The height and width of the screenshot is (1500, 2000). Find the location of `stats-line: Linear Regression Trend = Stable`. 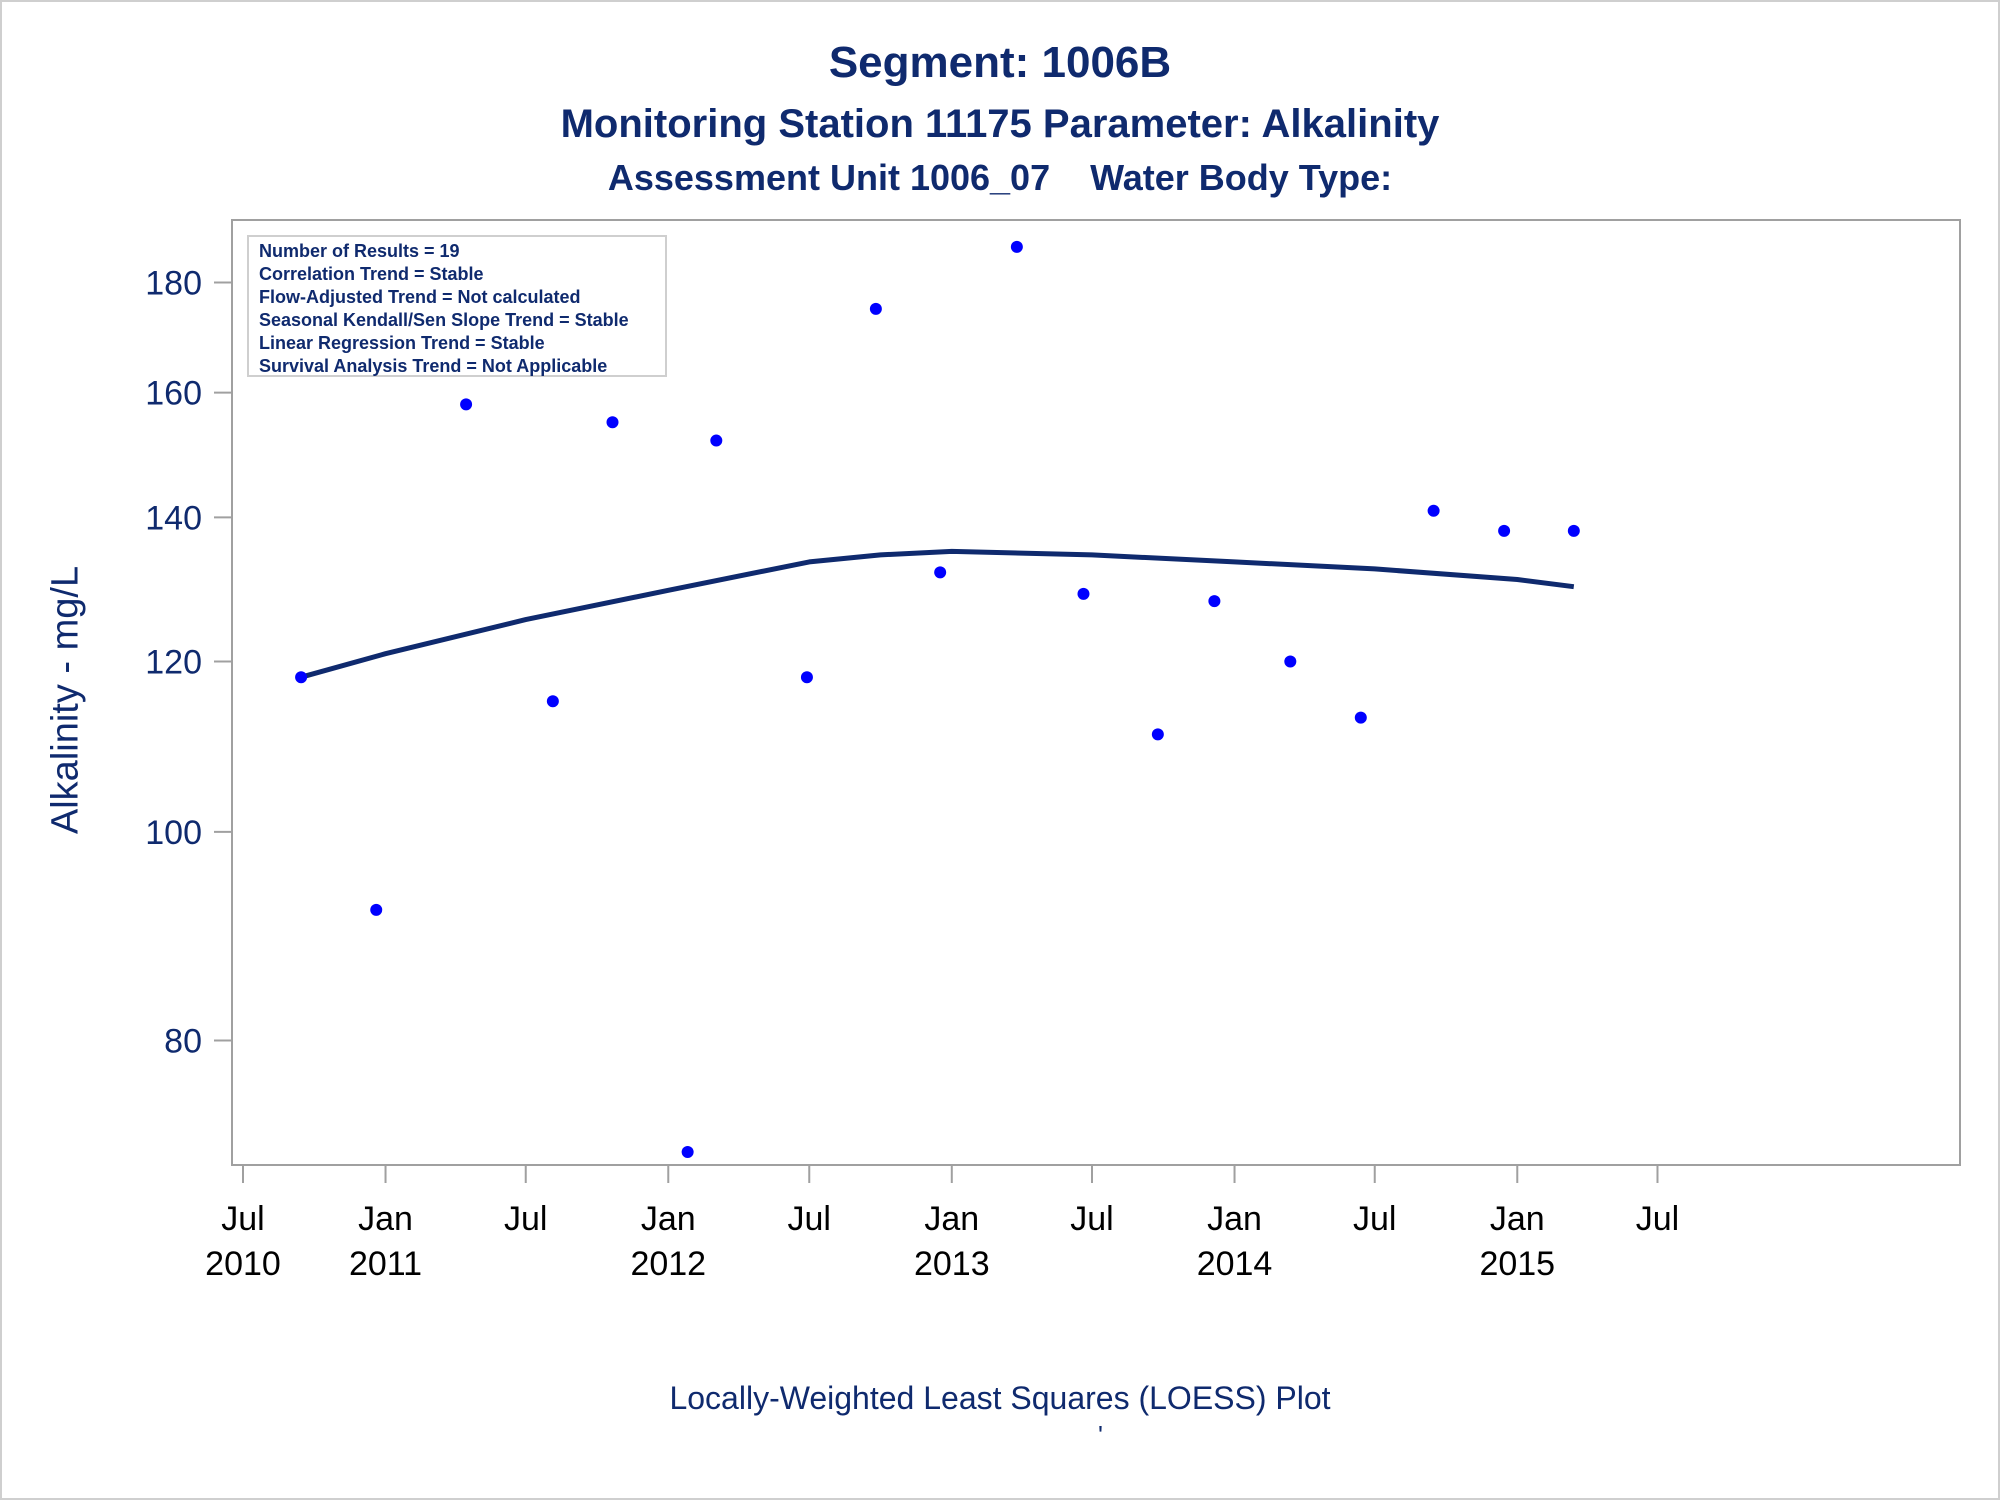

stats-line: Linear Regression Trend = Stable is located at coordinates (402, 343).